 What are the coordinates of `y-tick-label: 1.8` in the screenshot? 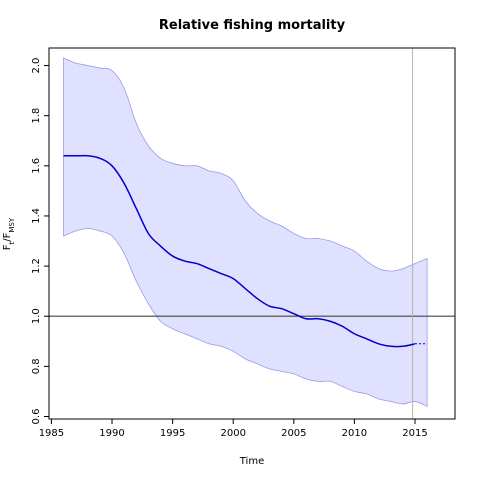 It's located at (36, 116).